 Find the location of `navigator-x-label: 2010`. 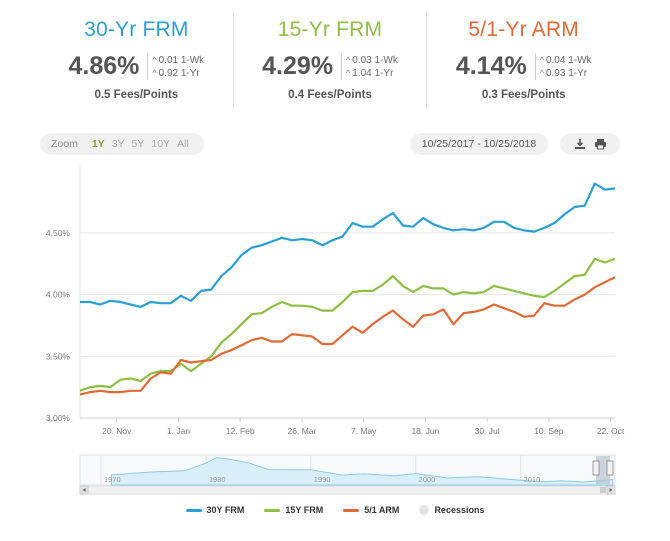

navigator-x-label: 2010 is located at coordinates (532, 479).